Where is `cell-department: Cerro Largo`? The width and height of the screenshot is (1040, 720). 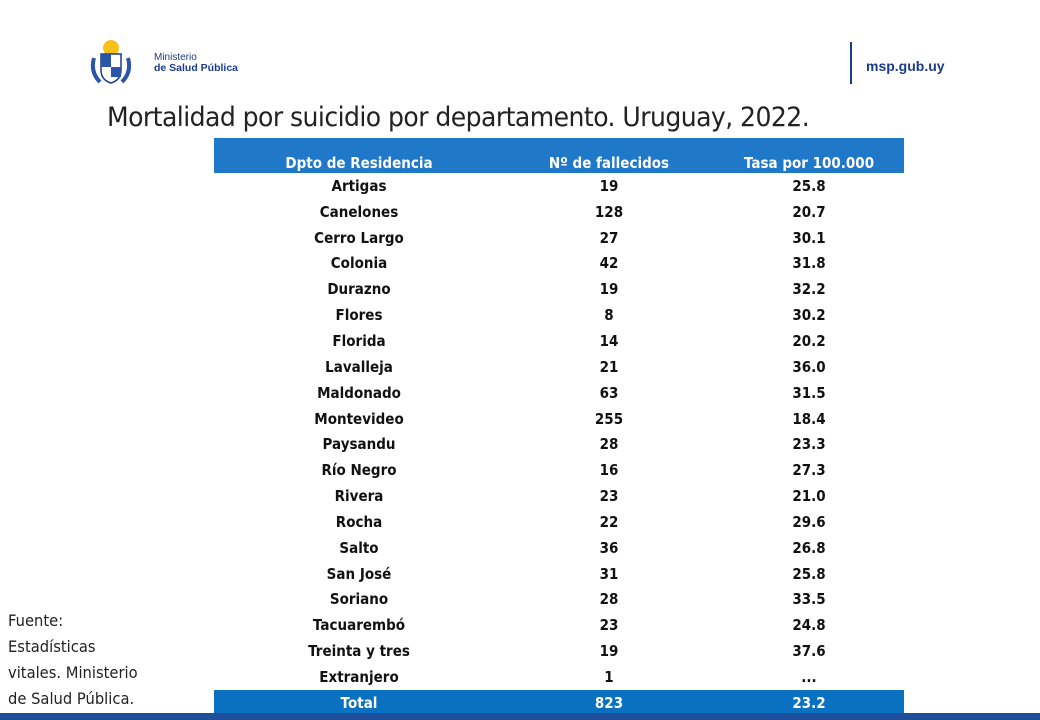 cell-department: Cerro Largo is located at coordinates (359, 237).